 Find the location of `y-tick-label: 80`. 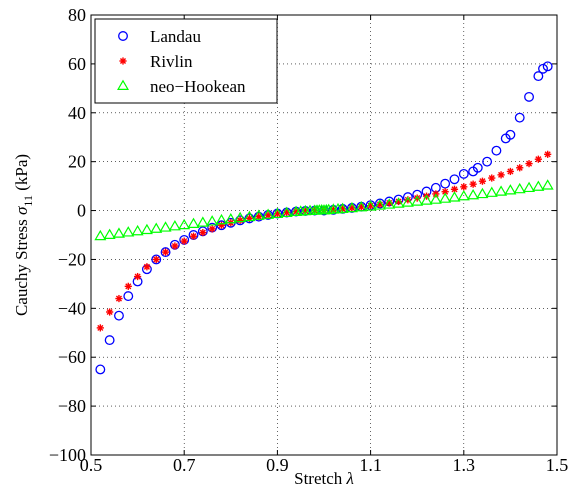

y-tick-label: 80 is located at coordinates (77, 15).